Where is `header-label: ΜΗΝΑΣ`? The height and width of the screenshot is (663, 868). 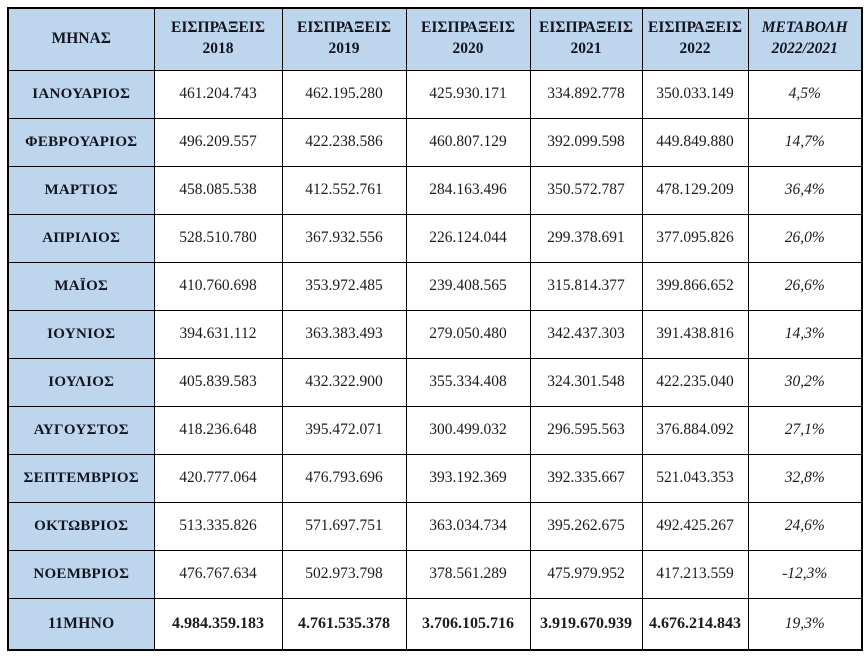 header-label: ΜΗΝΑΣ is located at coordinates (81, 38).